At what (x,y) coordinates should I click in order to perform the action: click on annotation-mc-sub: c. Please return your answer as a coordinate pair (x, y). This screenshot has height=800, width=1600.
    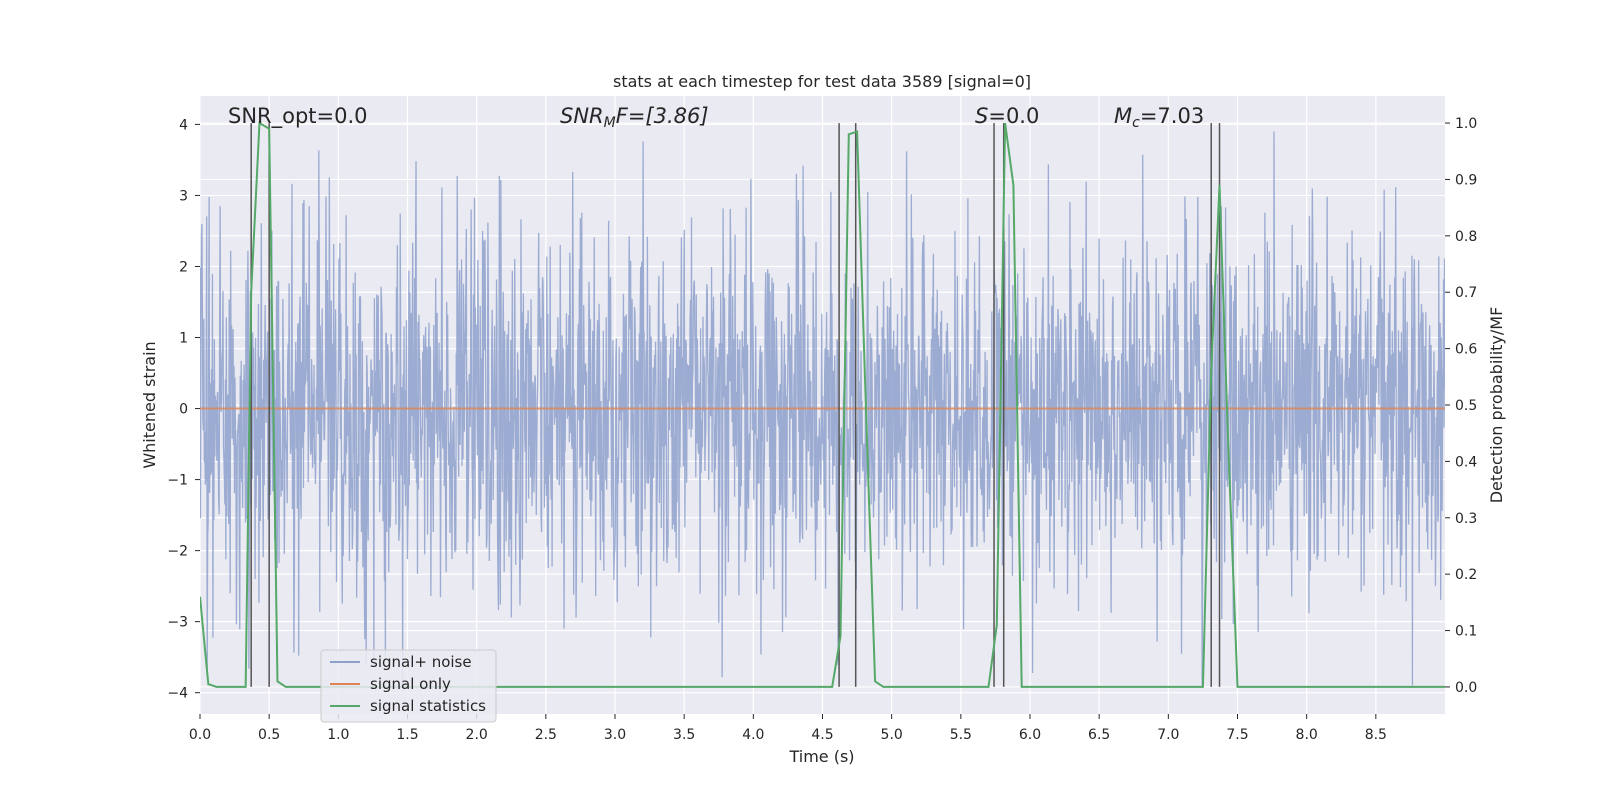
    Looking at the image, I should click on (1136, 123).